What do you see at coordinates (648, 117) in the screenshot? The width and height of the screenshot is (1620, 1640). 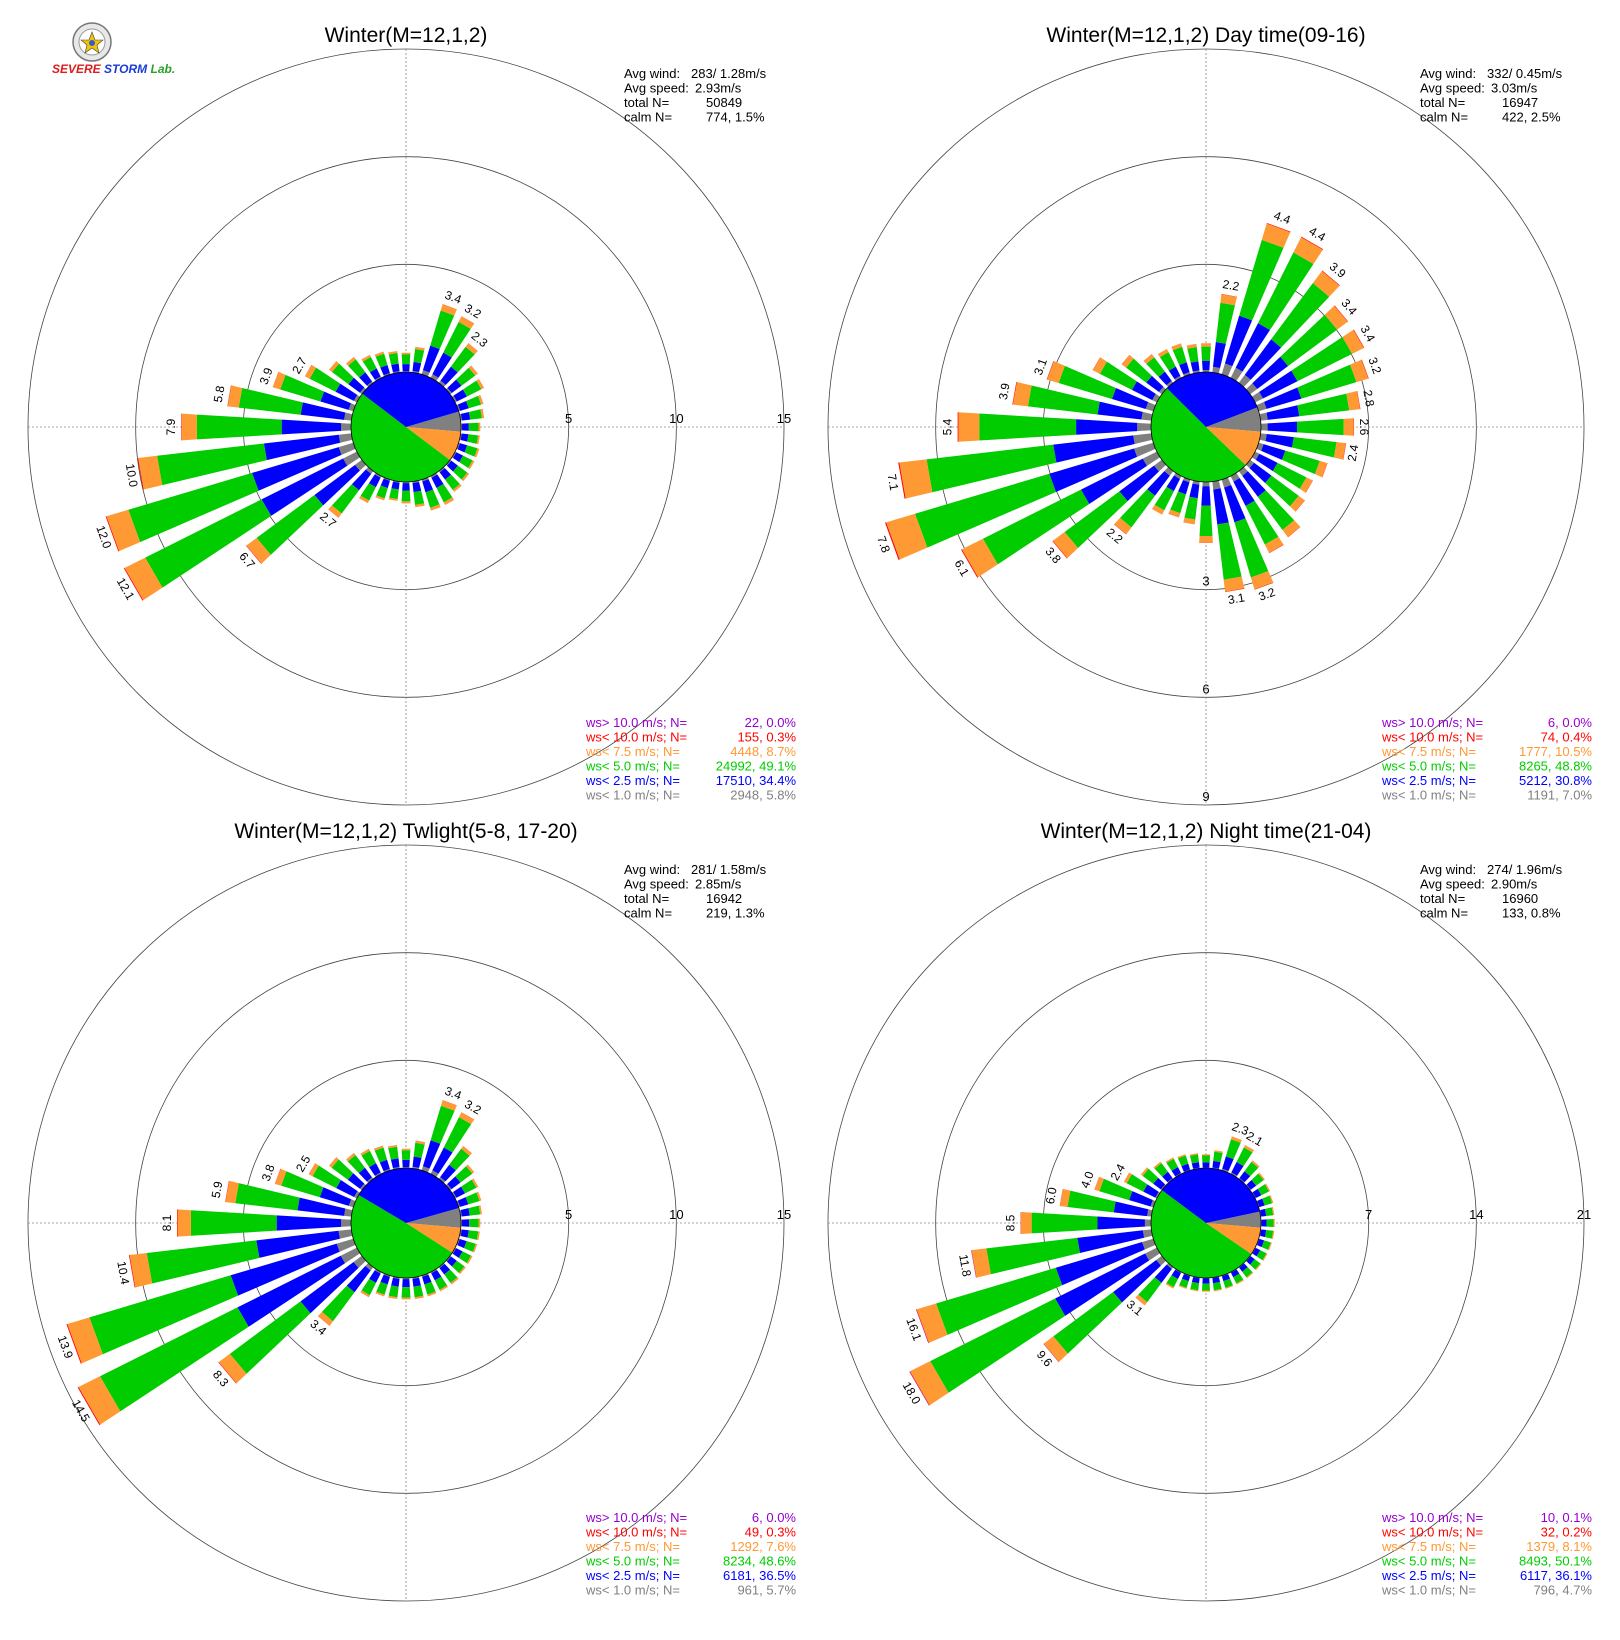 I see `stat-label: calm N=` at bounding box center [648, 117].